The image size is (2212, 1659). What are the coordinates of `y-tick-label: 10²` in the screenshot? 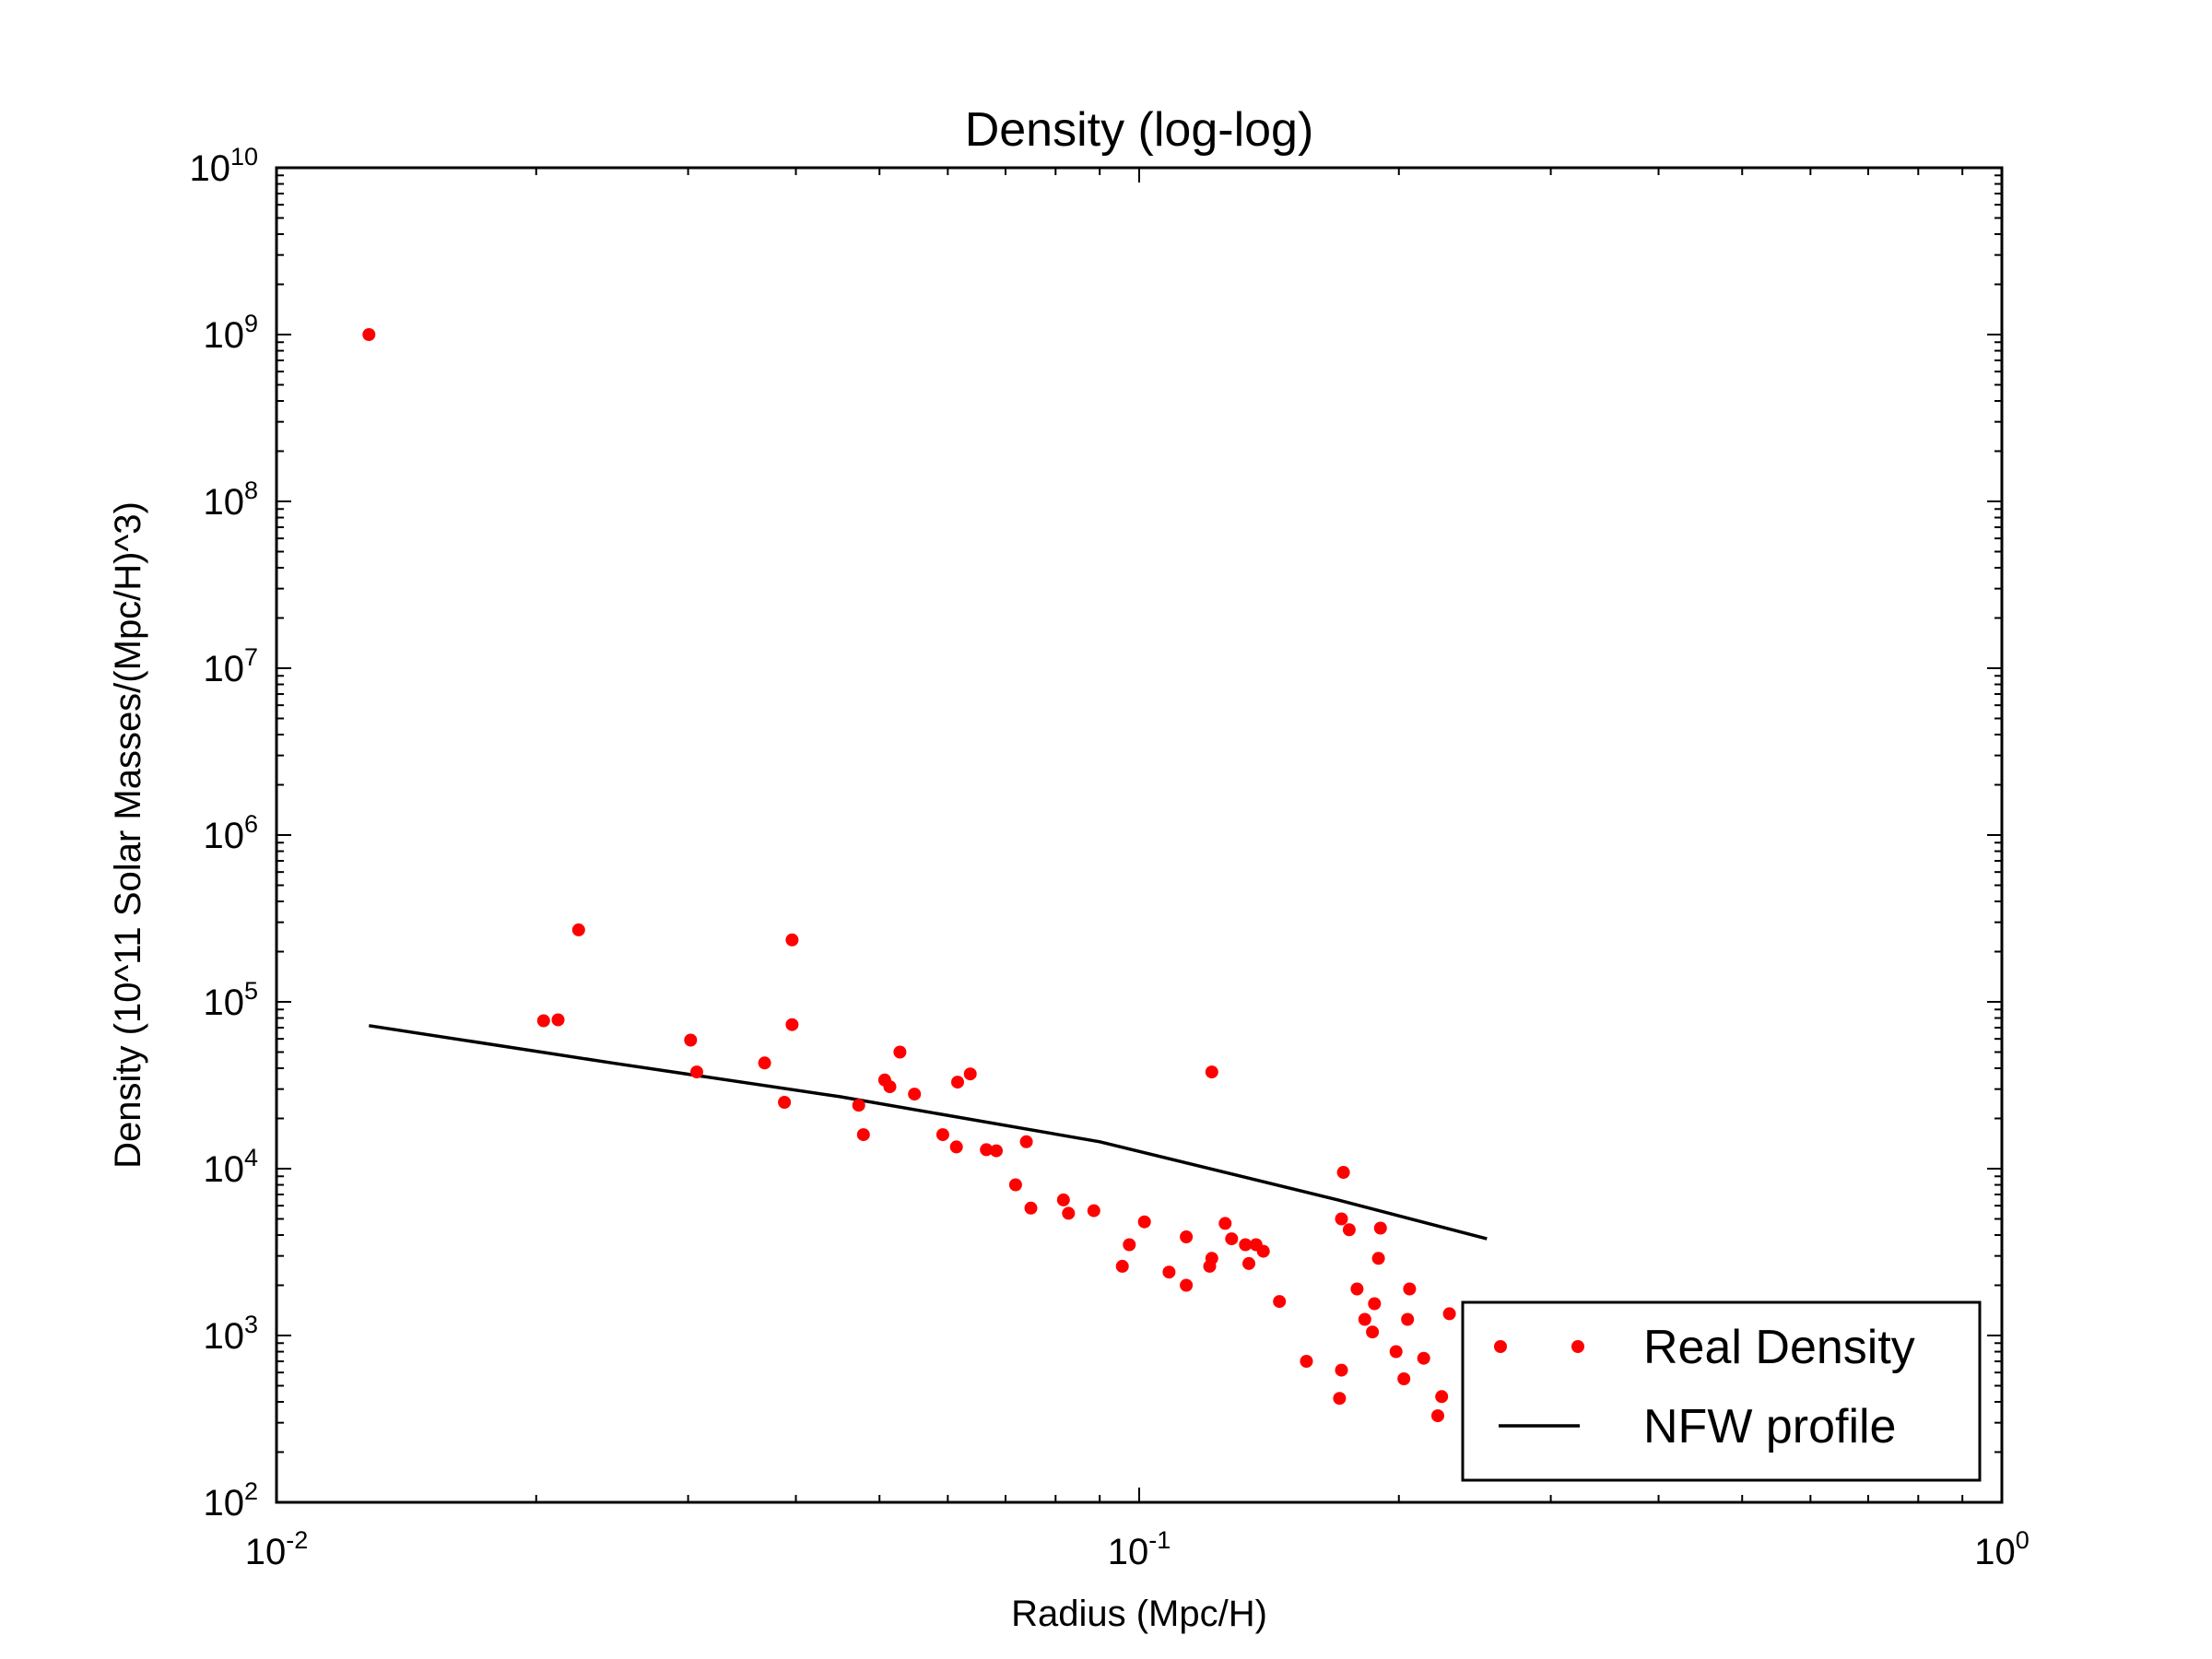 It's located at (230, 1500).